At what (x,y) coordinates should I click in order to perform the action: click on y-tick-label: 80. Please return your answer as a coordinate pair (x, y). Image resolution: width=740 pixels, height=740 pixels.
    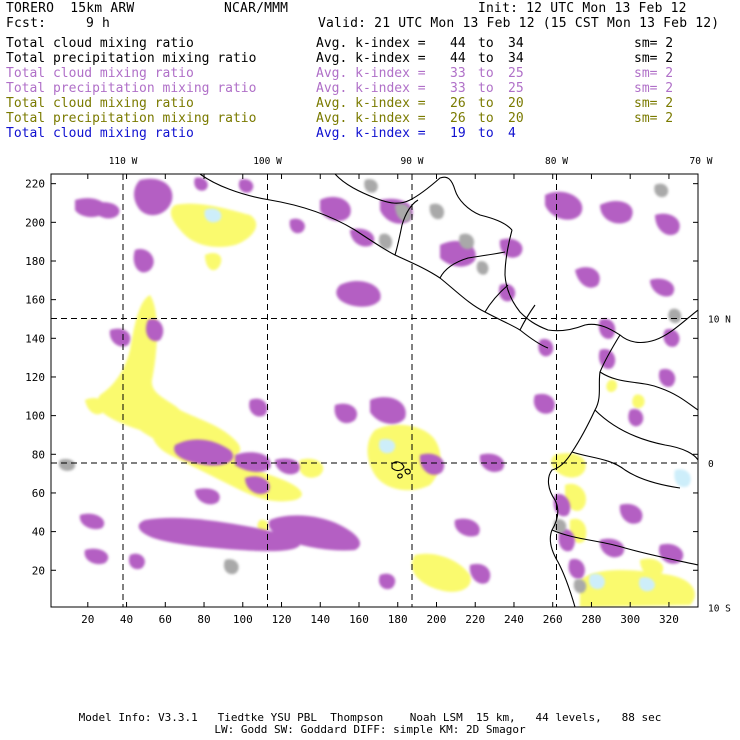
    Looking at the image, I should click on (38, 454).